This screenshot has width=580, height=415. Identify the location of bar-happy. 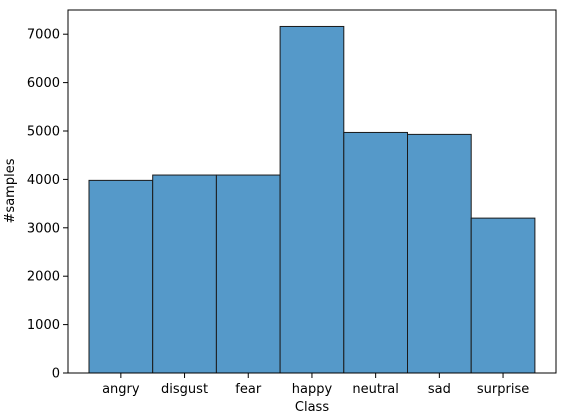
(312, 199).